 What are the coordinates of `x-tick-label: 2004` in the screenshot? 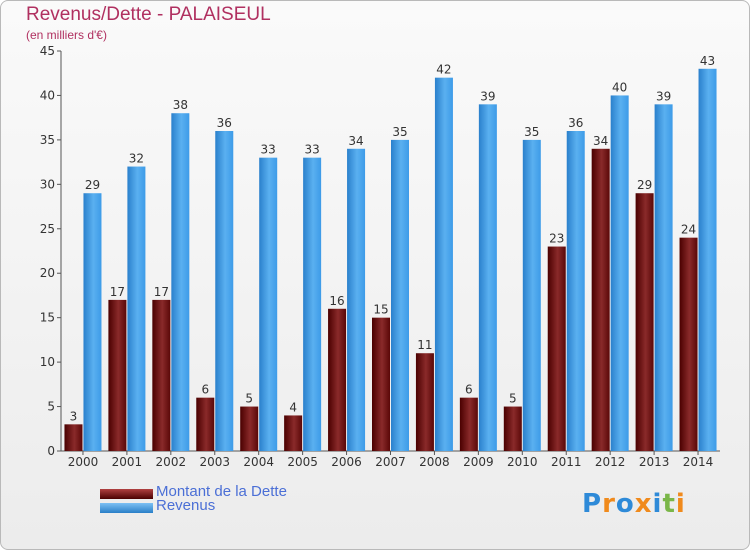 It's located at (258, 462).